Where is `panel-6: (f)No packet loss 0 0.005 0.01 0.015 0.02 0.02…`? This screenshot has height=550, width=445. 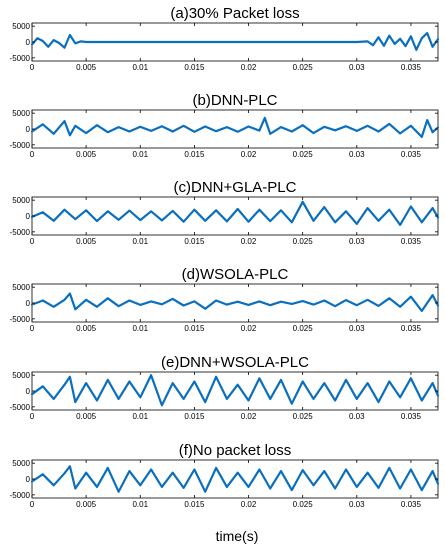 panel-6: (f)No packet loss 0 0.005 0.01 0.015 0.02 0.02… is located at coordinates (225, 475).